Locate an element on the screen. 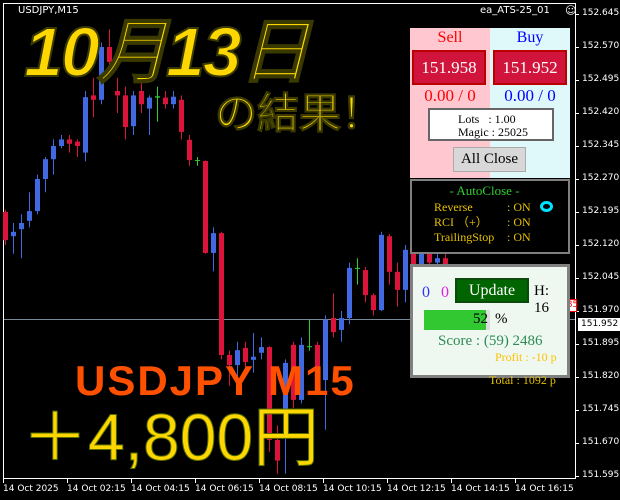 This screenshot has width=620, height=500. y-axis-label: 151.820 is located at coordinates (601, 376).